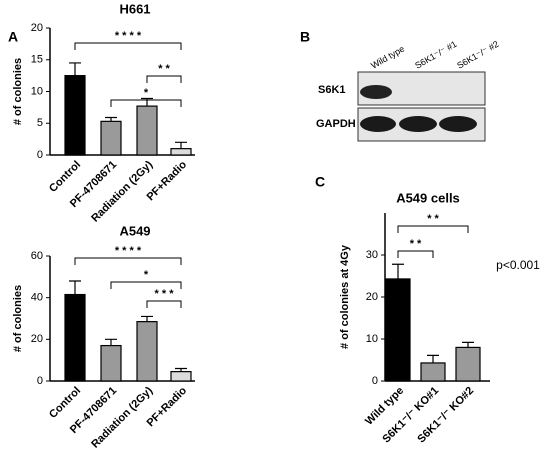 The height and width of the screenshot is (460, 550). I want to click on panel-label: A, so click(13, 37).